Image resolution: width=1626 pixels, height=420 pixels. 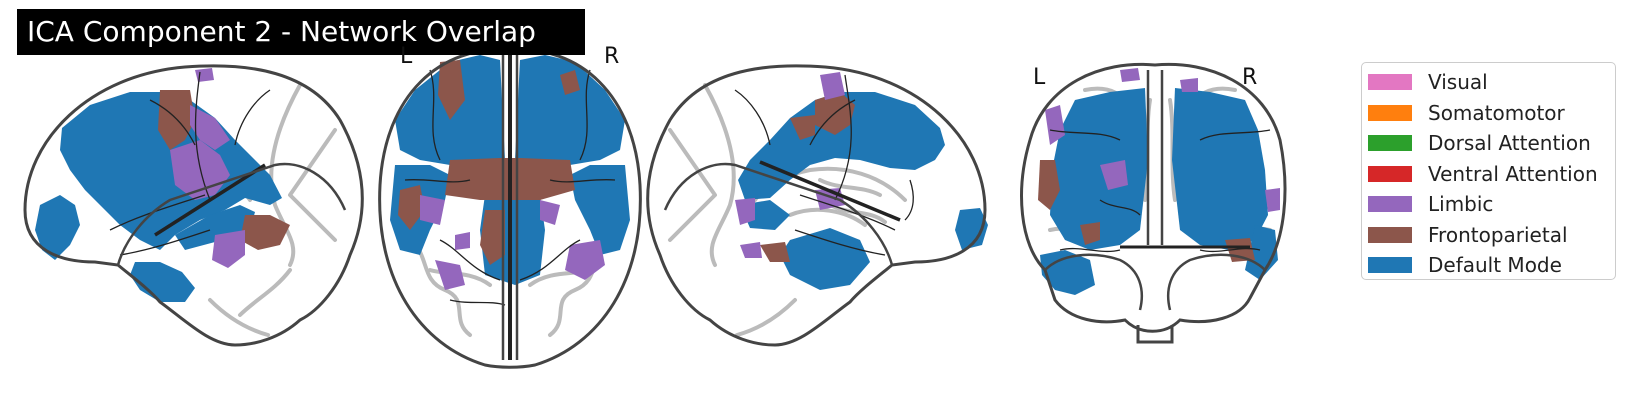 What do you see at coordinates (1509, 143) in the screenshot?
I see `legend-label: Dorsal Attention` at bounding box center [1509, 143].